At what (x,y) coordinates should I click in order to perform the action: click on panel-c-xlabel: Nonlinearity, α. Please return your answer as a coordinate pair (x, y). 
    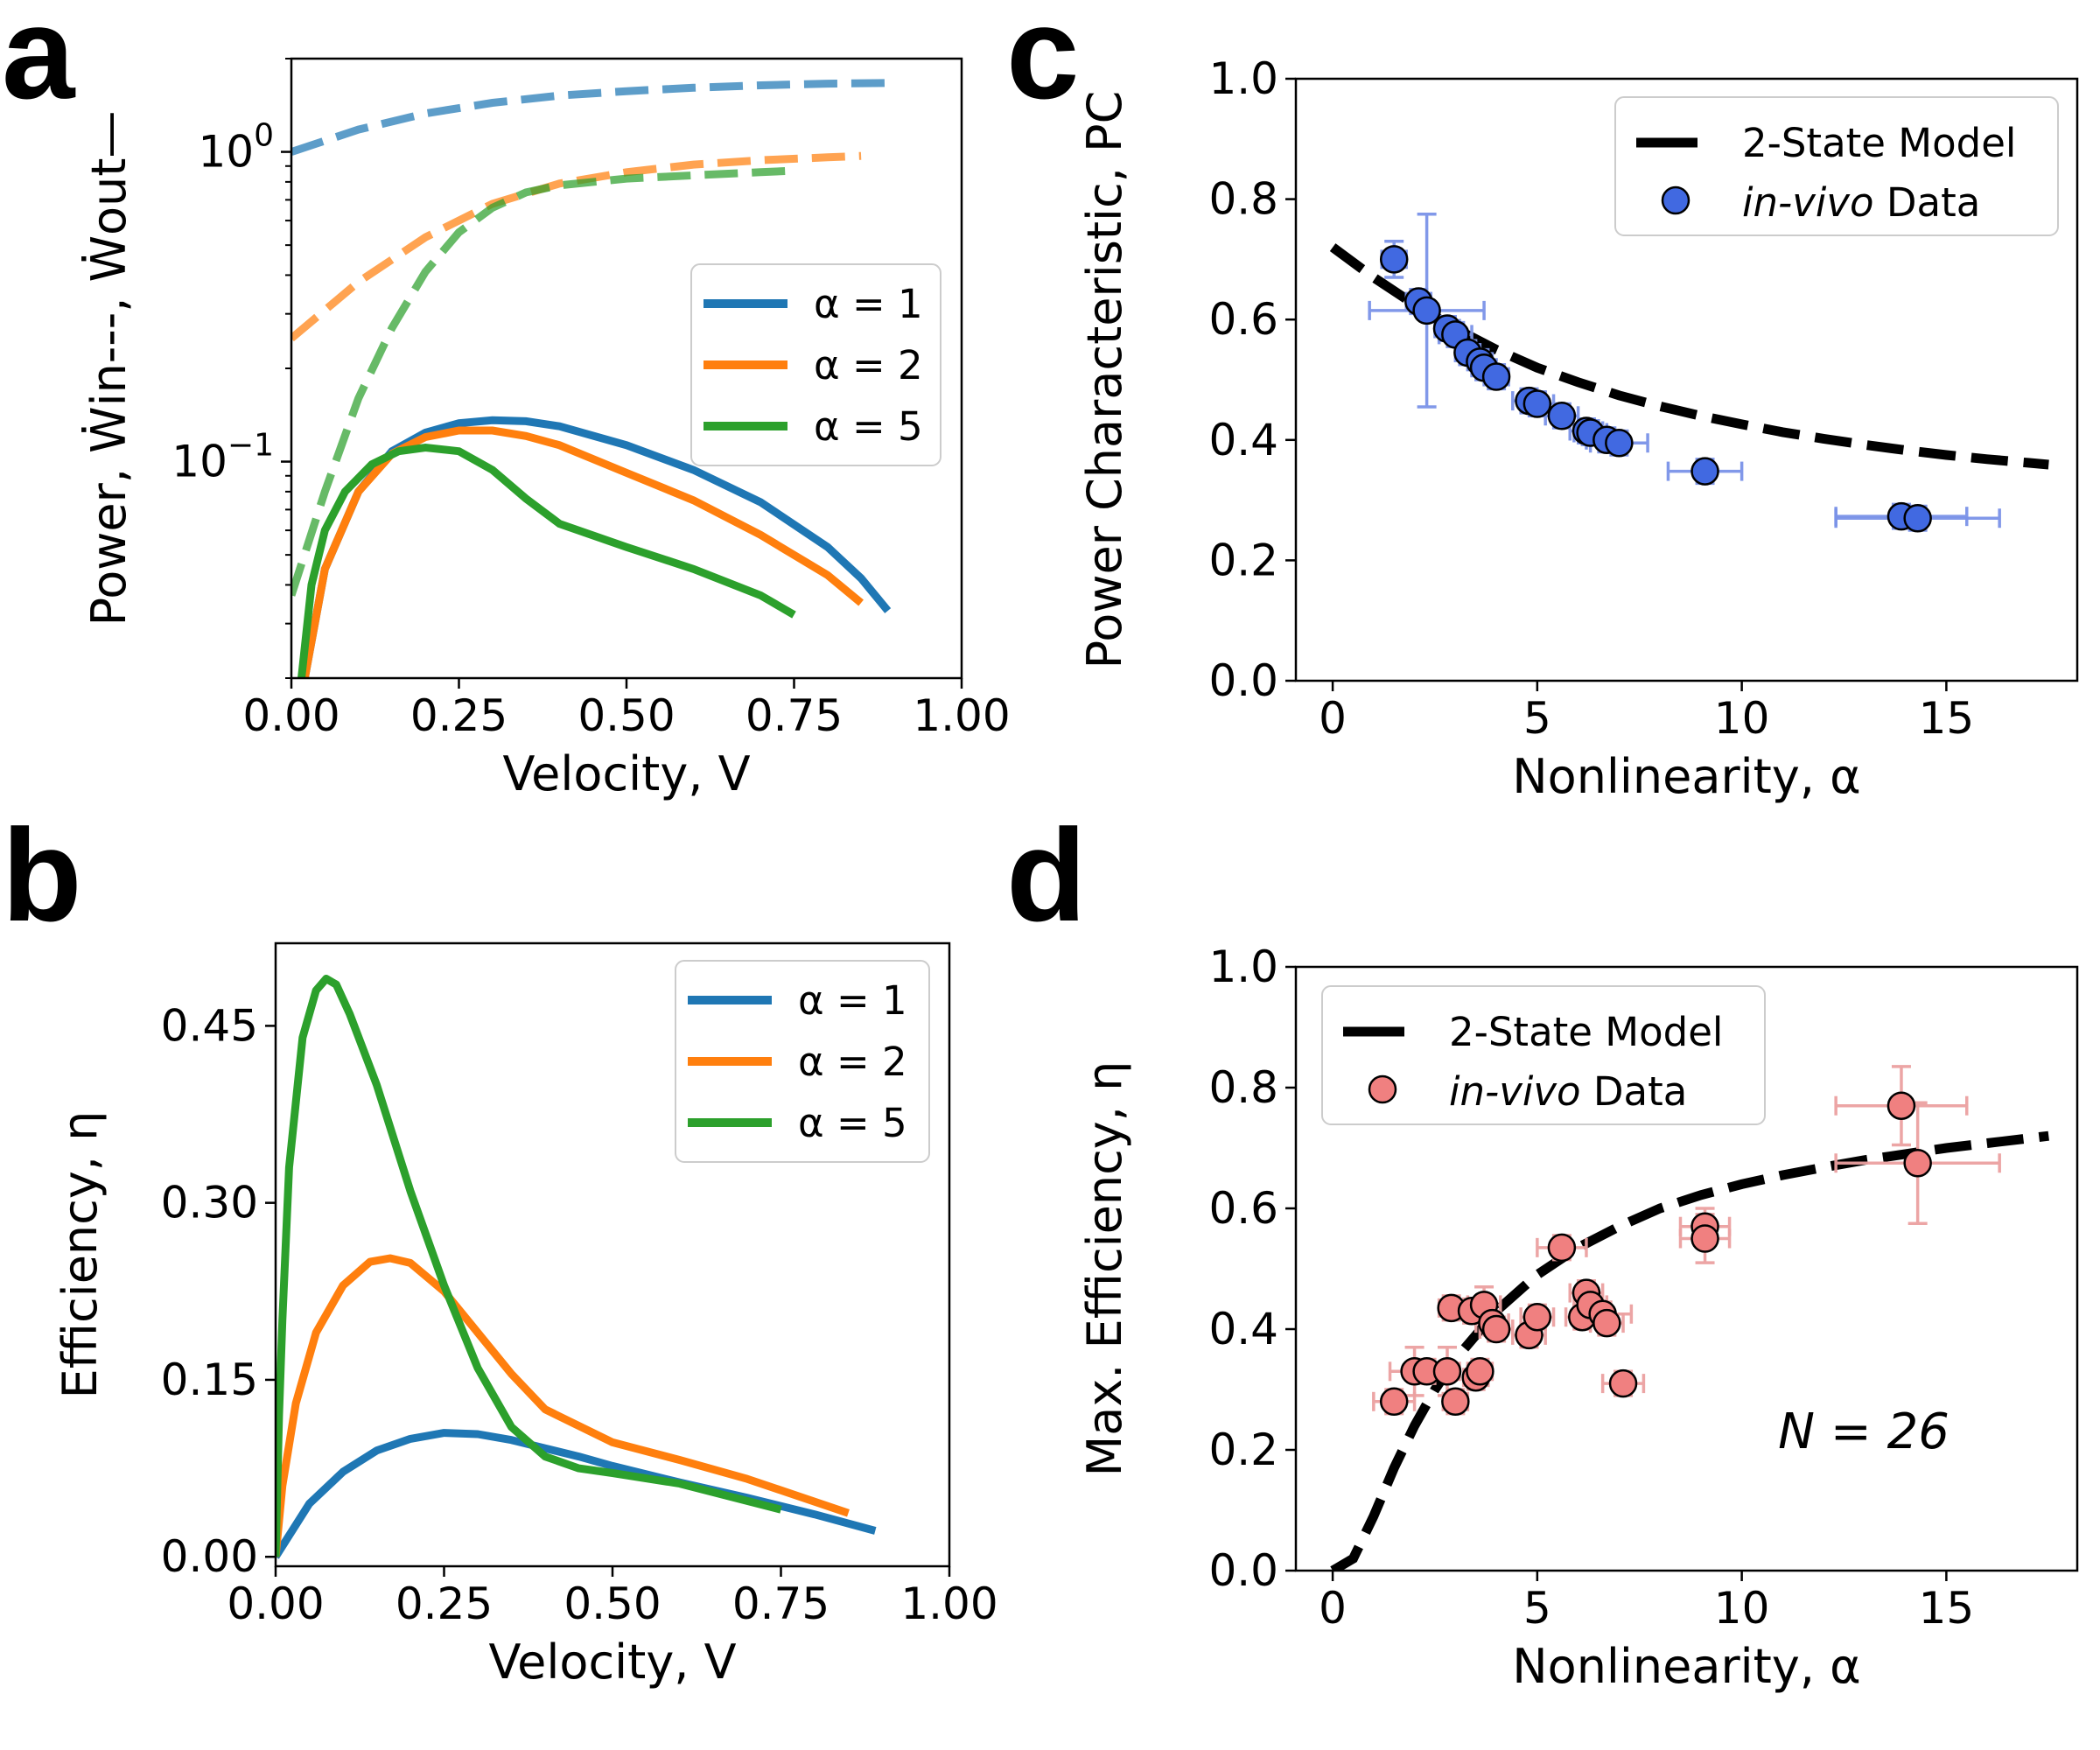
    Looking at the image, I should click on (1686, 776).